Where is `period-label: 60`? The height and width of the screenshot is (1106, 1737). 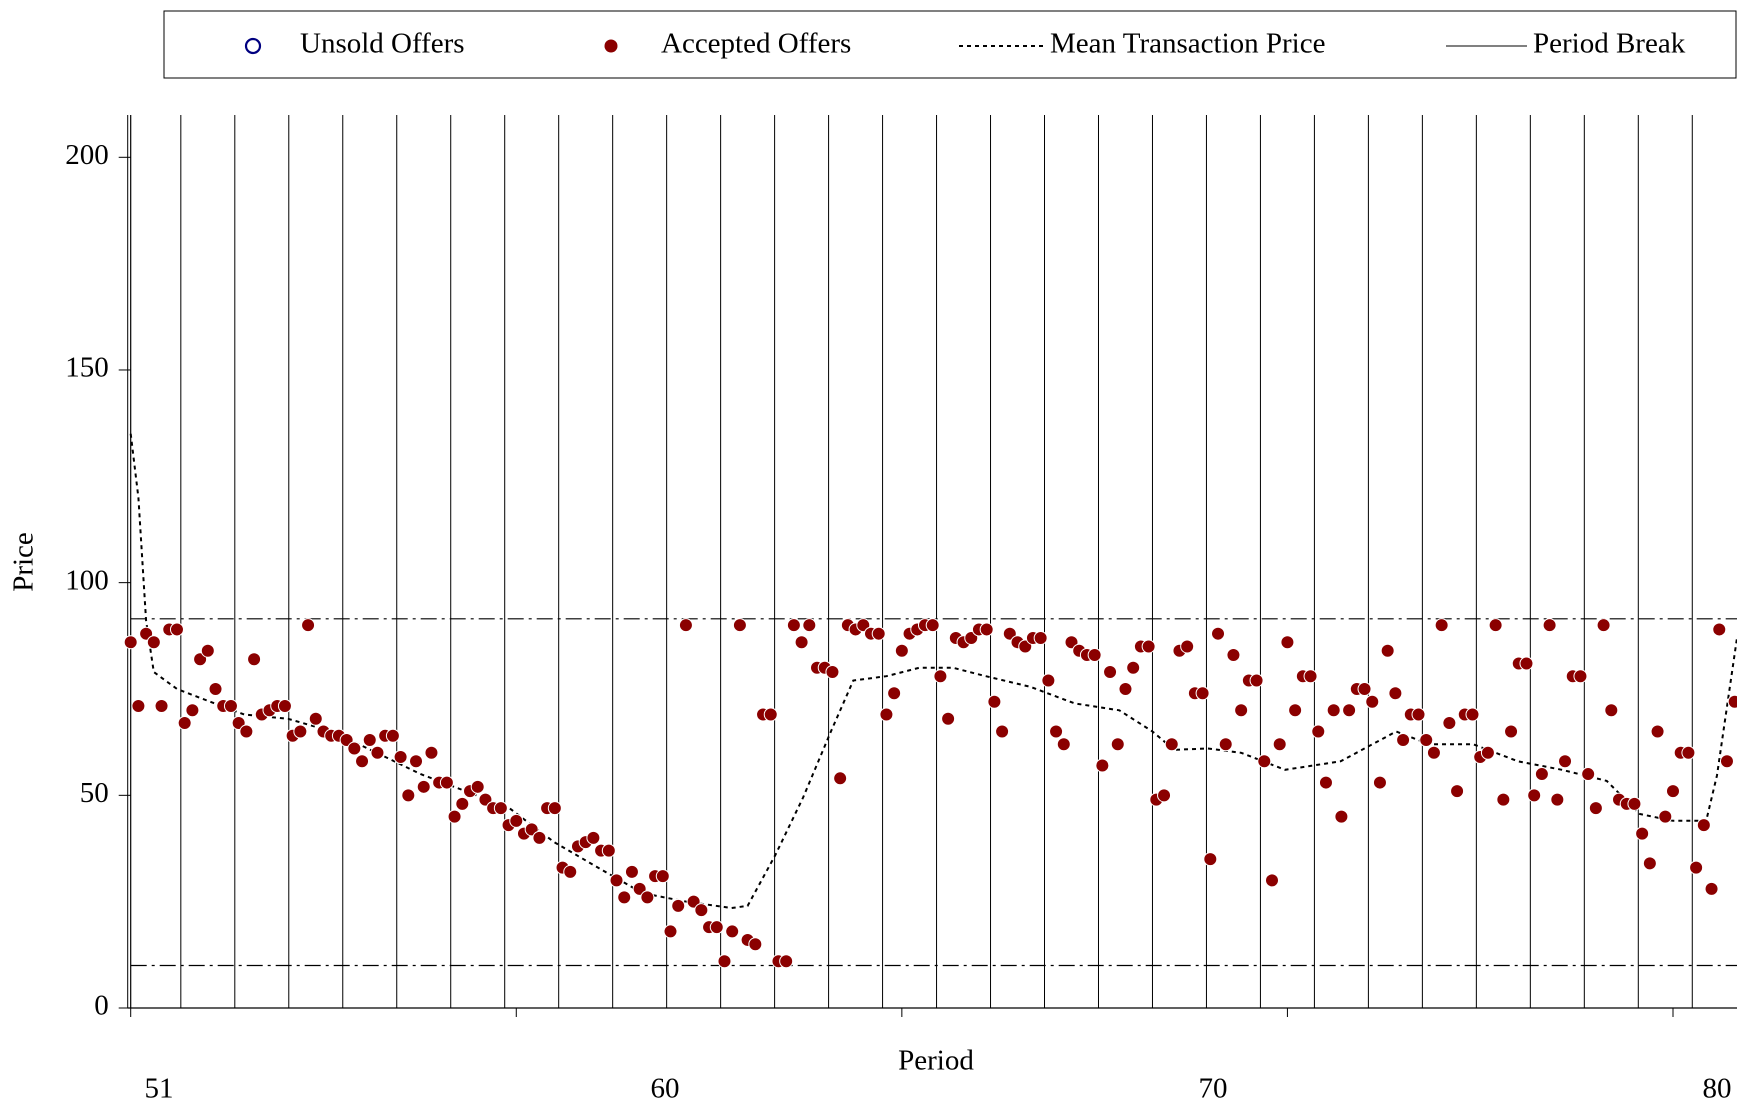
period-label: 60 is located at coordinates (665, 1089).